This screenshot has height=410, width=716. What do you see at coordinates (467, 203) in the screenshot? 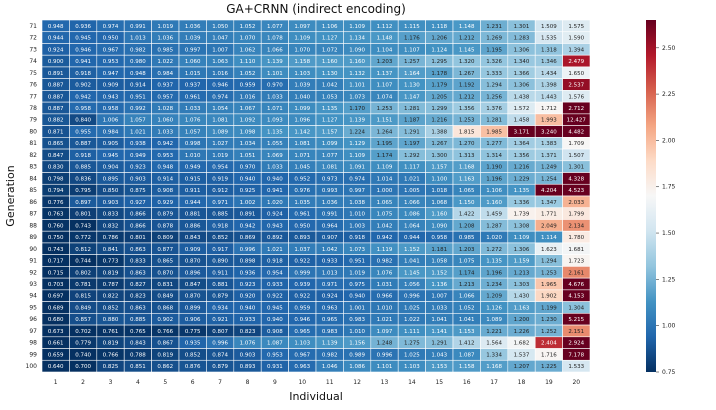
I see `cell-value-label: 1.150` at bounding box center [467, 203].